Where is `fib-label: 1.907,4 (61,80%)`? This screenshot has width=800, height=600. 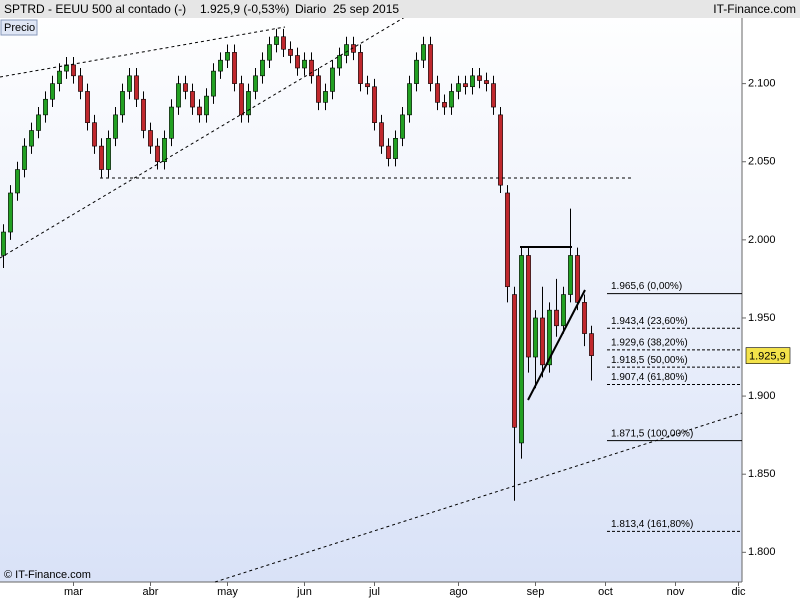 fib-label: 1.907,4 (61,80%) is located at coordinates (649, 377).